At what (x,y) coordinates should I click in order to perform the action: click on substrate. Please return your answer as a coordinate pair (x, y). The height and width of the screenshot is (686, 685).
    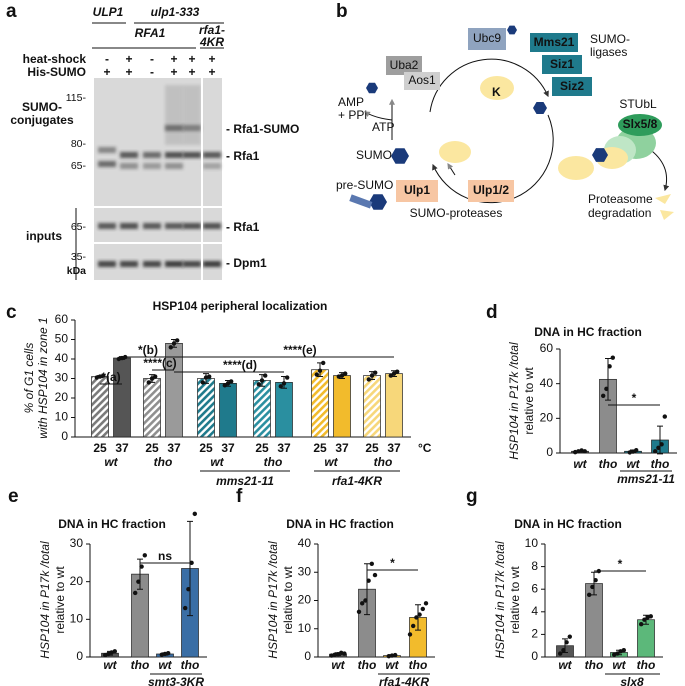
    Looking at the image, I should click on (576, 168).